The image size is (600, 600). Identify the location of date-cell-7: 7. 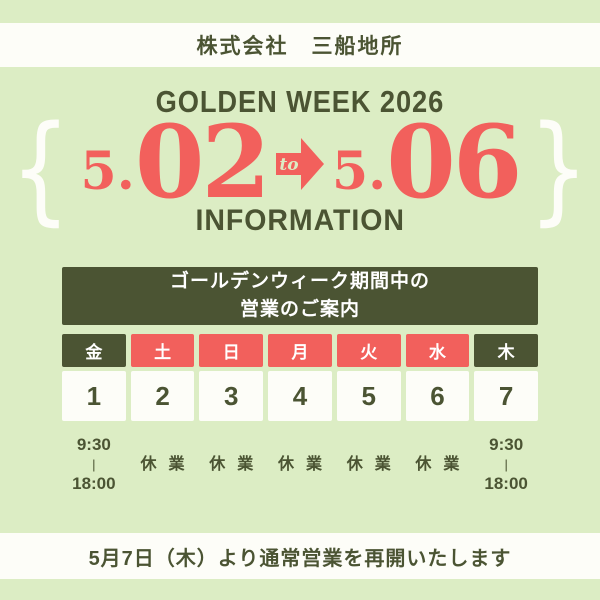
(506, 396).